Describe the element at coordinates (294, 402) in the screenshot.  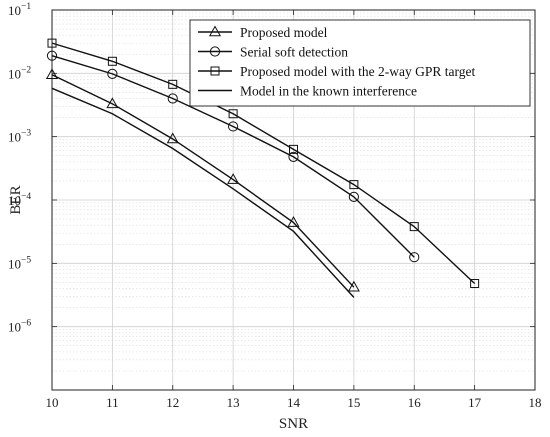
I see `x-tick-label: 14` at that location.